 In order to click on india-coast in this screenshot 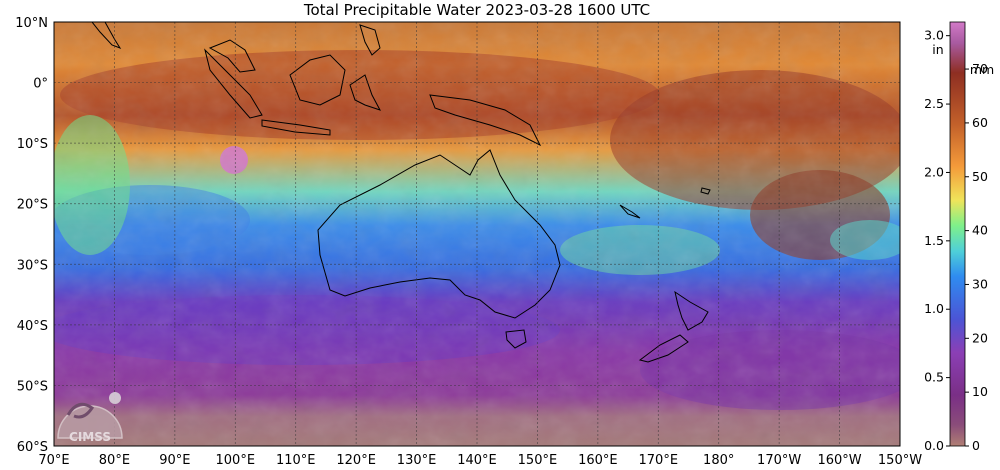, I will do `click(106, 35)`.